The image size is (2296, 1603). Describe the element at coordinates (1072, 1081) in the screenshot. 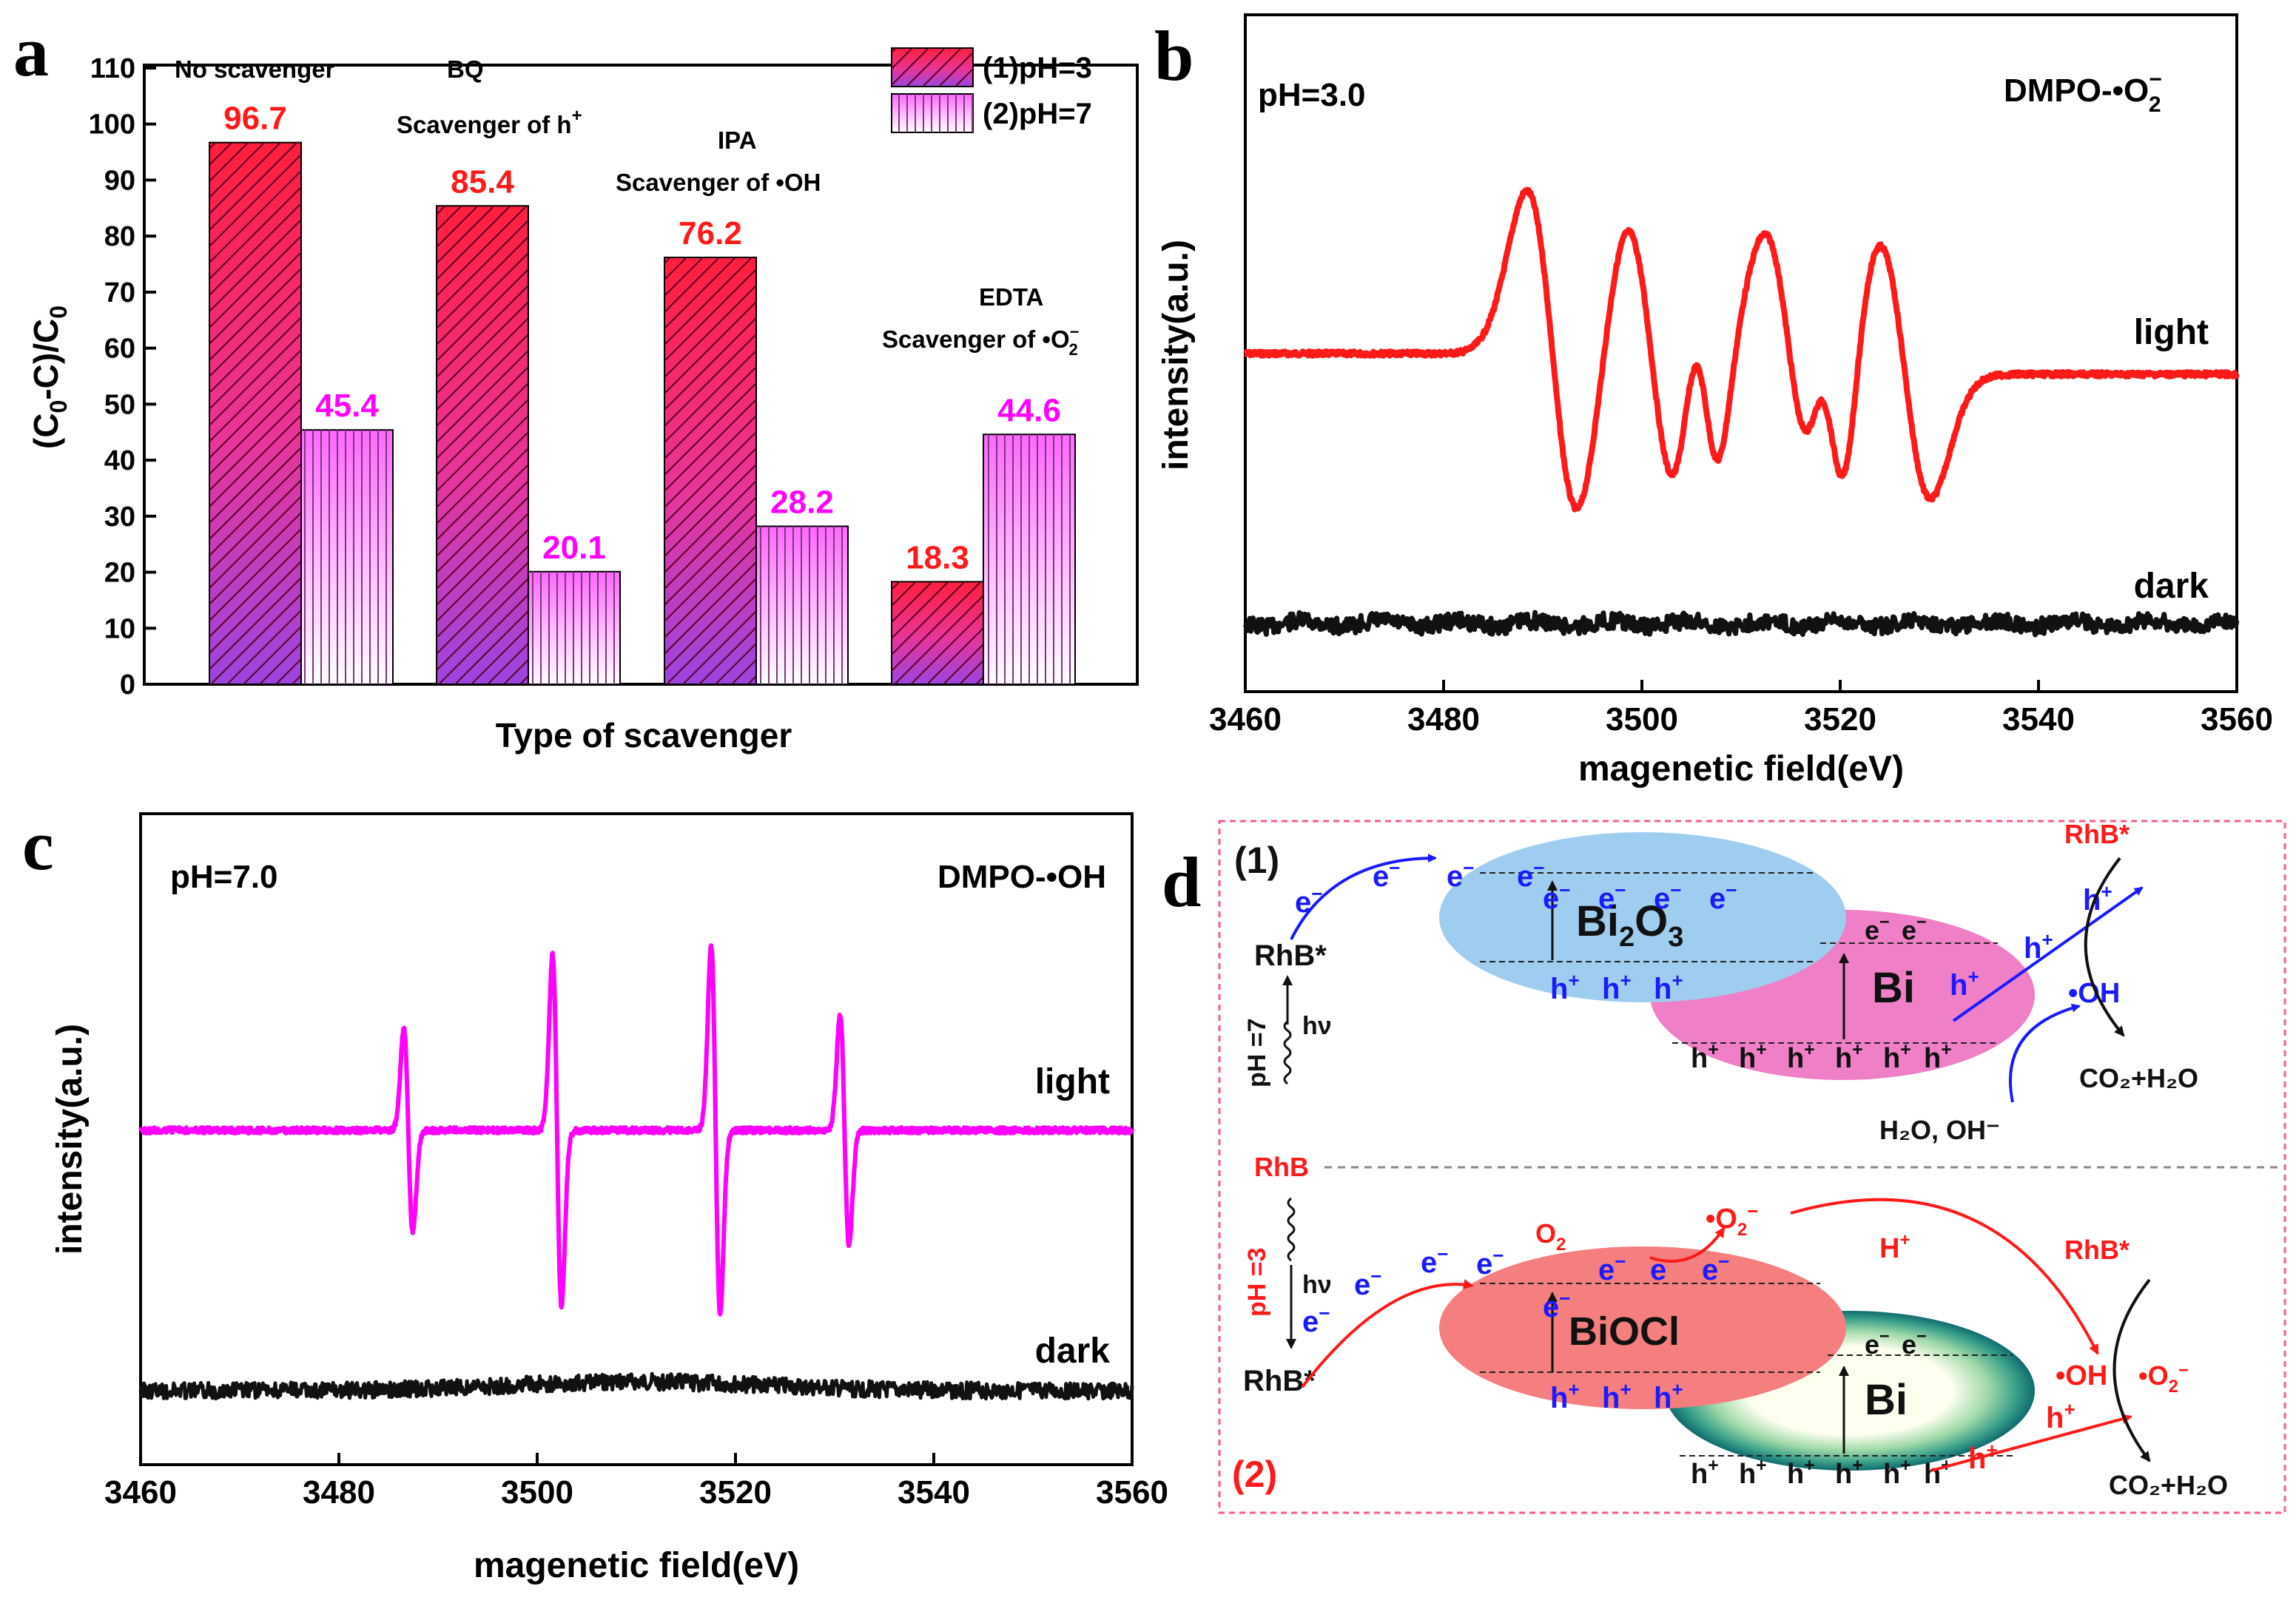

I see `panel-c-light-label: light` at that location.